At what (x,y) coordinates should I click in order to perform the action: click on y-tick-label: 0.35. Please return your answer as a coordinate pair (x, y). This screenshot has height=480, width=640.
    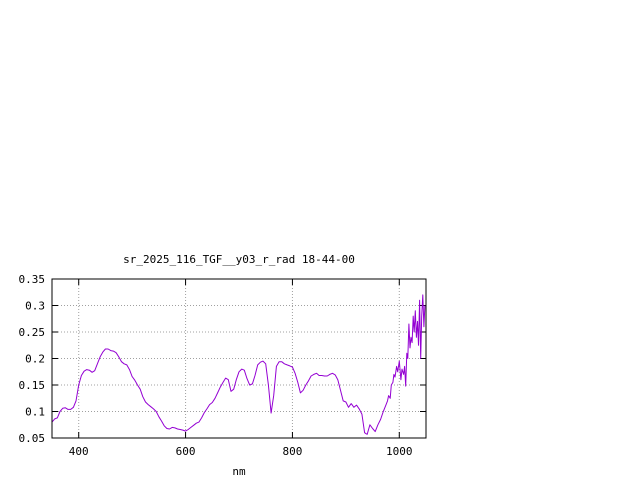
    Looking at the image, I should click on (32, 279).